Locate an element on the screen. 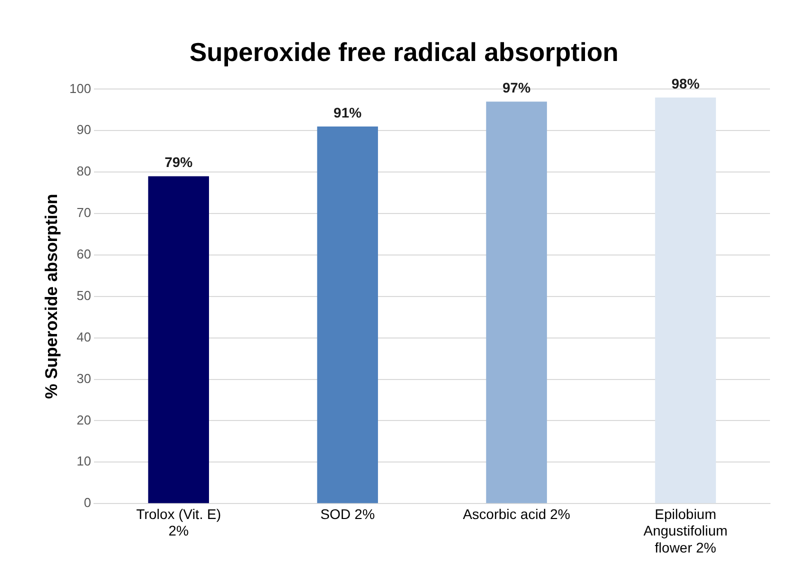 The width and height of the screenshot is (788, 568). y-tick-label: 50 is located at coordinates (84, 295).